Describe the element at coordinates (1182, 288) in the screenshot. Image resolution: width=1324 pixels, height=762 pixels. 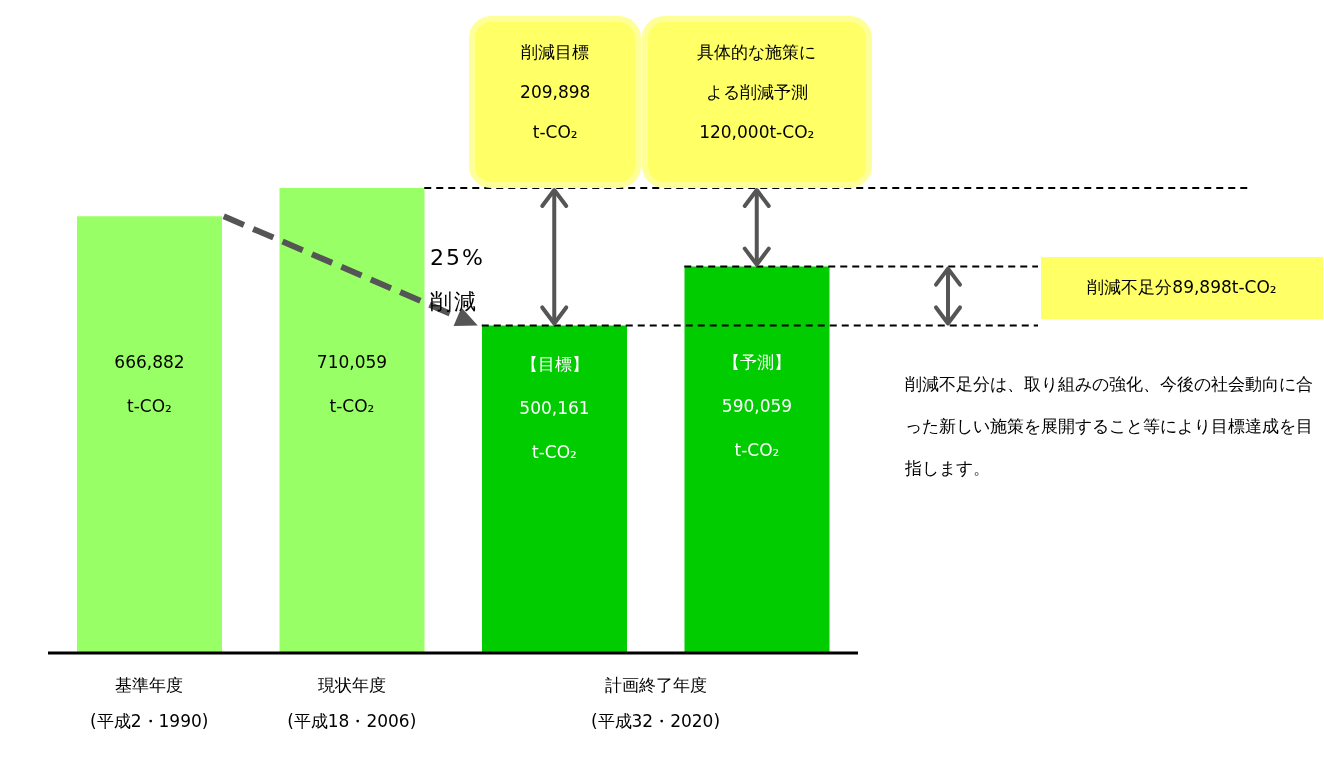
I see `text: 削減不足分89,898t-CO₂` at that location.